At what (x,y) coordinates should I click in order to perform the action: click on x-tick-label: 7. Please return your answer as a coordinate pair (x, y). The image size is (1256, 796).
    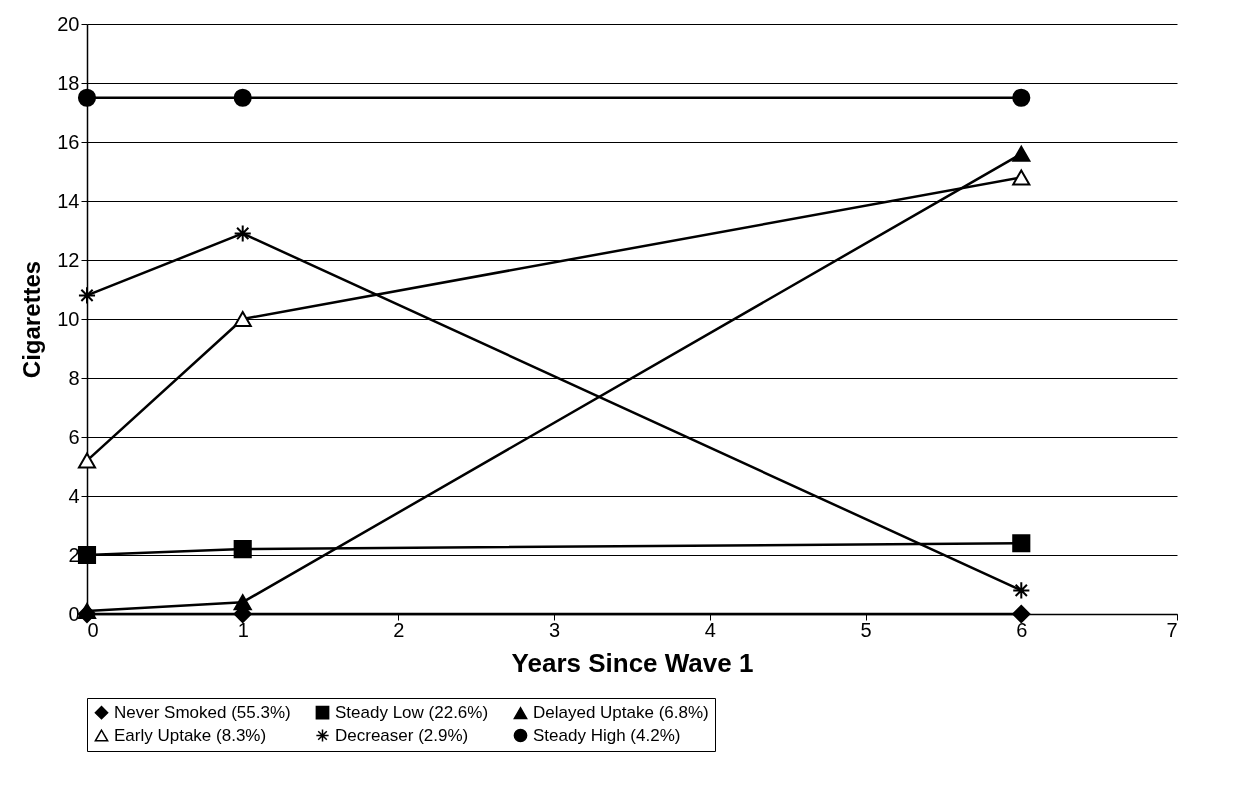
    Looking at the image, I should click on (1172, 629).